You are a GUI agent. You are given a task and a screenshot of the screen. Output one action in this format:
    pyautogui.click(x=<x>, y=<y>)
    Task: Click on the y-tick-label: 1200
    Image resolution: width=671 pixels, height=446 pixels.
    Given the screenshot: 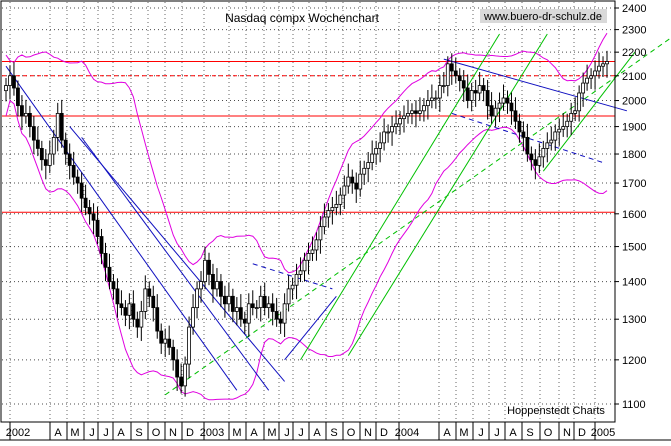 What is the action you would take?
    pyautogui.click(x=634, y=361)
    